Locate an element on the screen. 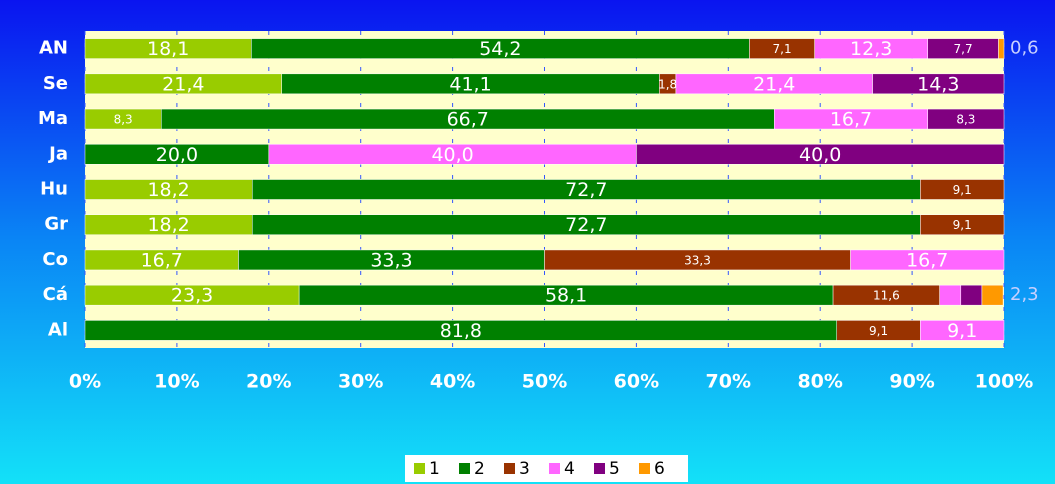 This screenshot has height=484, width=1055. y-tick-label: Co is located at coordinates (55, 259).